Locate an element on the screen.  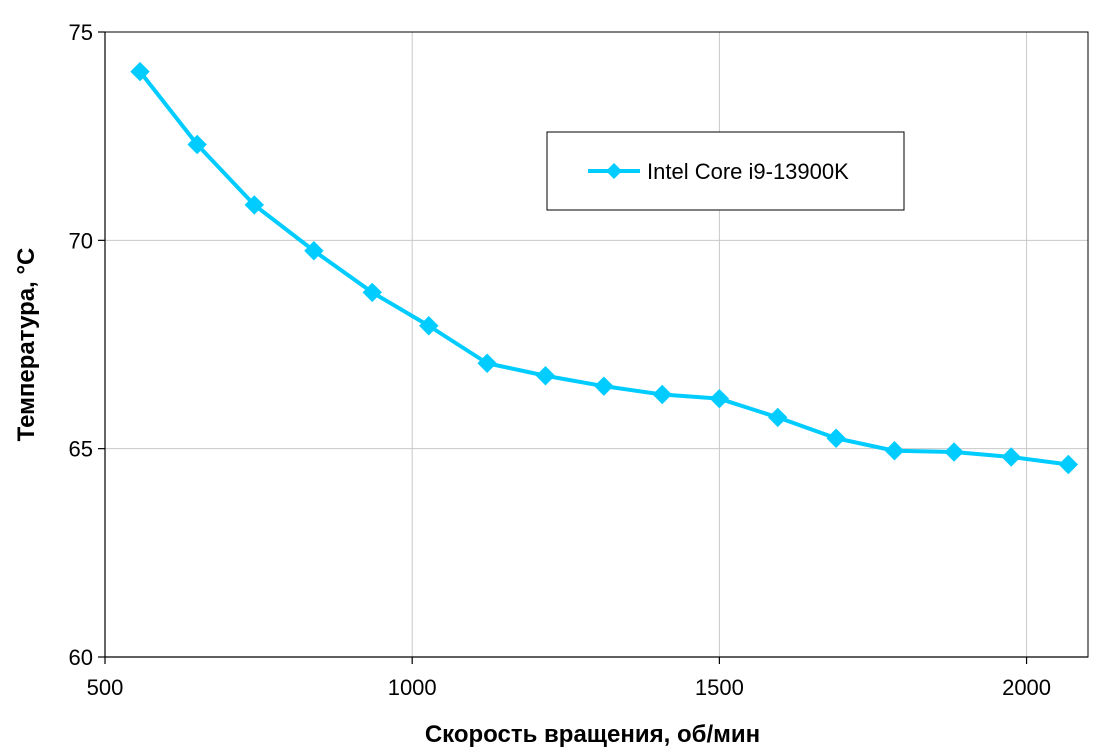
legend-label-series-0: Intel Core i9-13900K is located at coordinates (748, 171).